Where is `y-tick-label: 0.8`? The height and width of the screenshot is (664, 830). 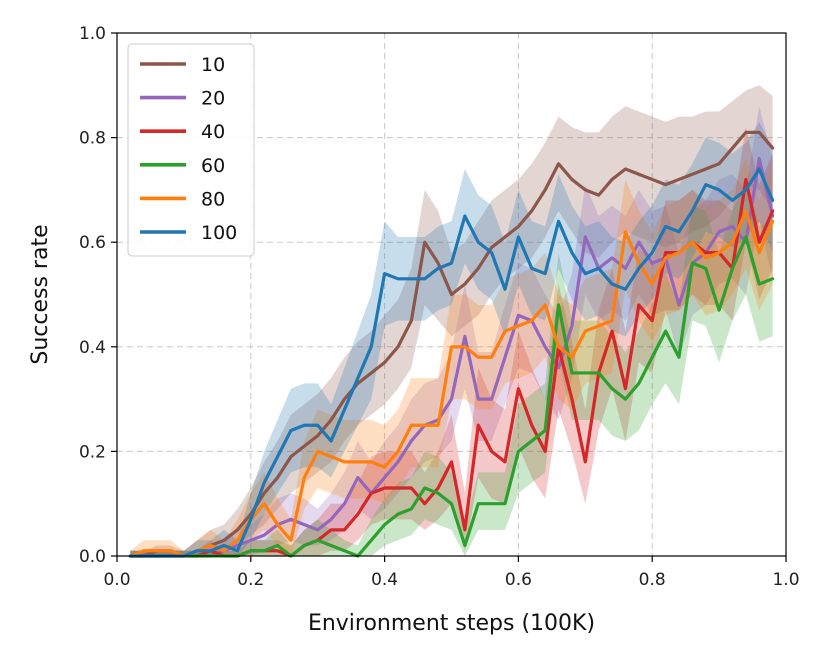 y-tick-label: 0.8 is located at coordinates (92, 139).